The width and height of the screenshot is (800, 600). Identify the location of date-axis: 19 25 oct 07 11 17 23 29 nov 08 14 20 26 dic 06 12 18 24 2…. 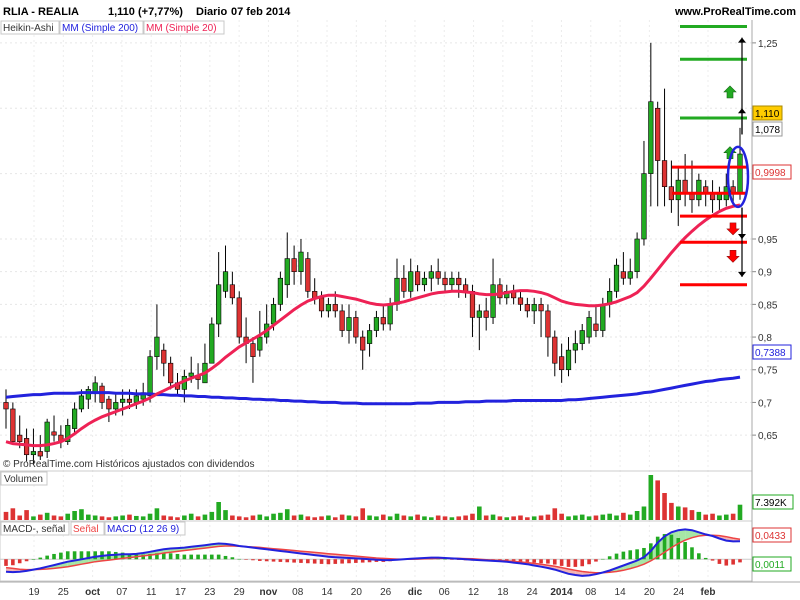
(400, 589).